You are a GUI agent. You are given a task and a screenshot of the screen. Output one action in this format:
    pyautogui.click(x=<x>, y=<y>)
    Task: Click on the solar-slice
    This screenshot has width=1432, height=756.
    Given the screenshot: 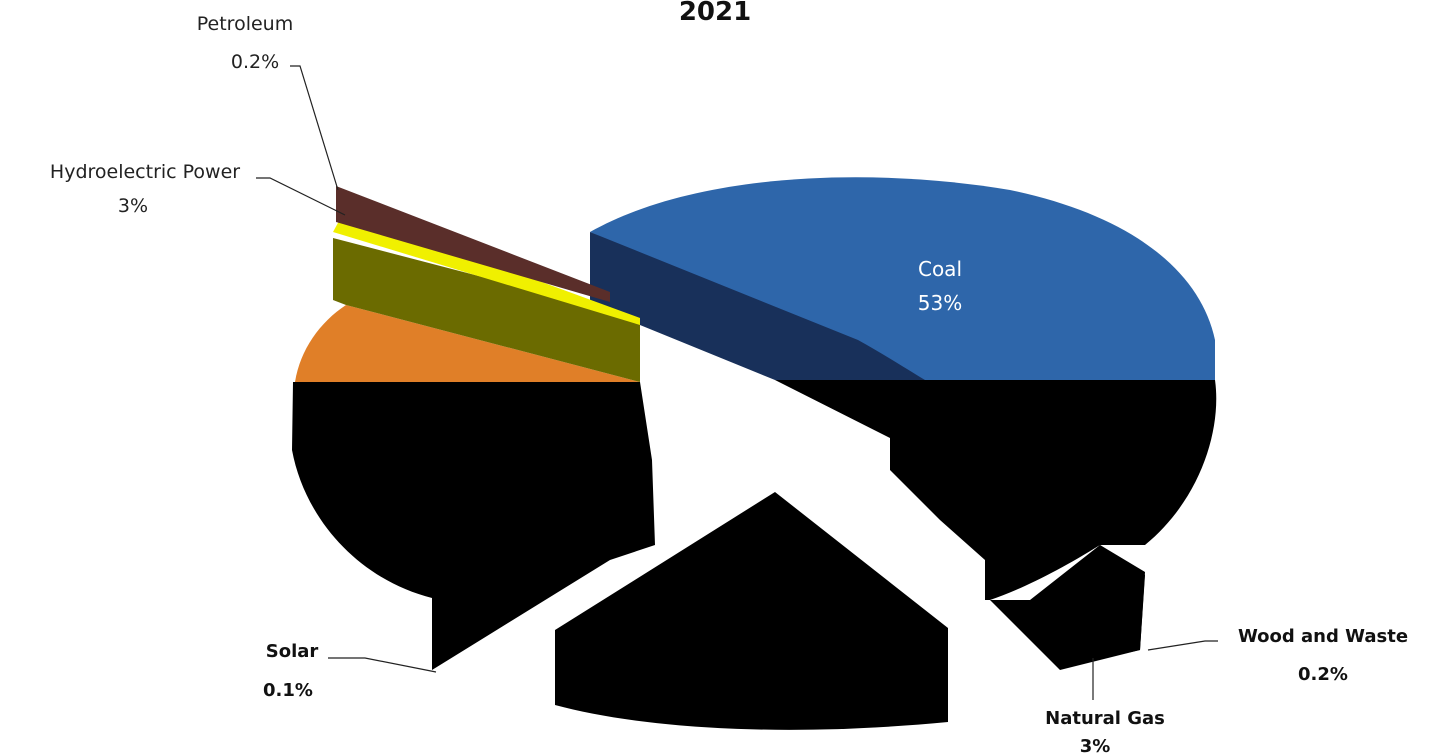 What is the action you would take?
    pyautogui.click(x=473, y=526)
    